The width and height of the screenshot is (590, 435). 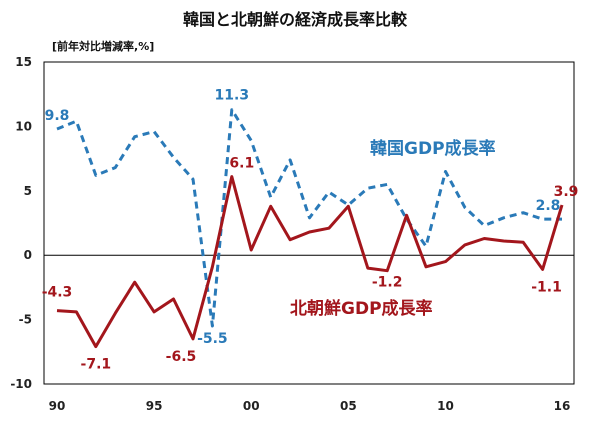 I want to click on data-label: -7.1, so click(x=96, y=365).